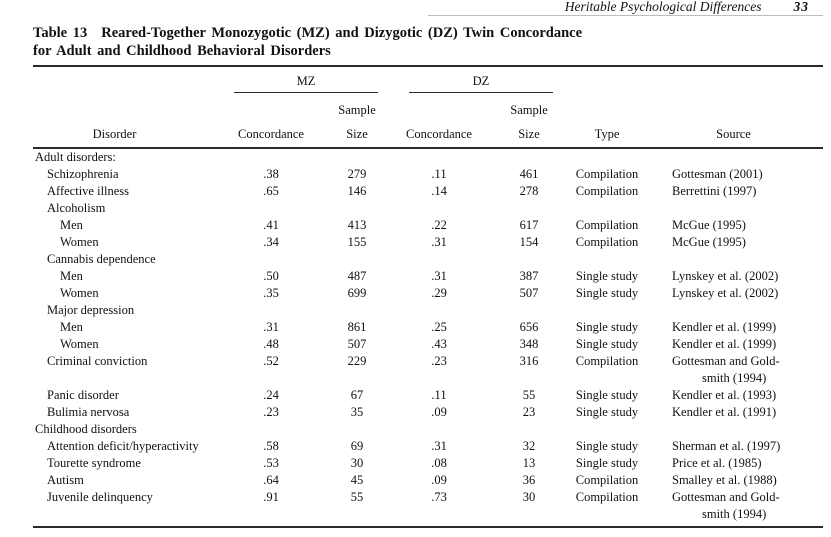  Describe the element at coordinates (65, 480) in the screenshot. I see `disorder-cell: Autism` at that location.